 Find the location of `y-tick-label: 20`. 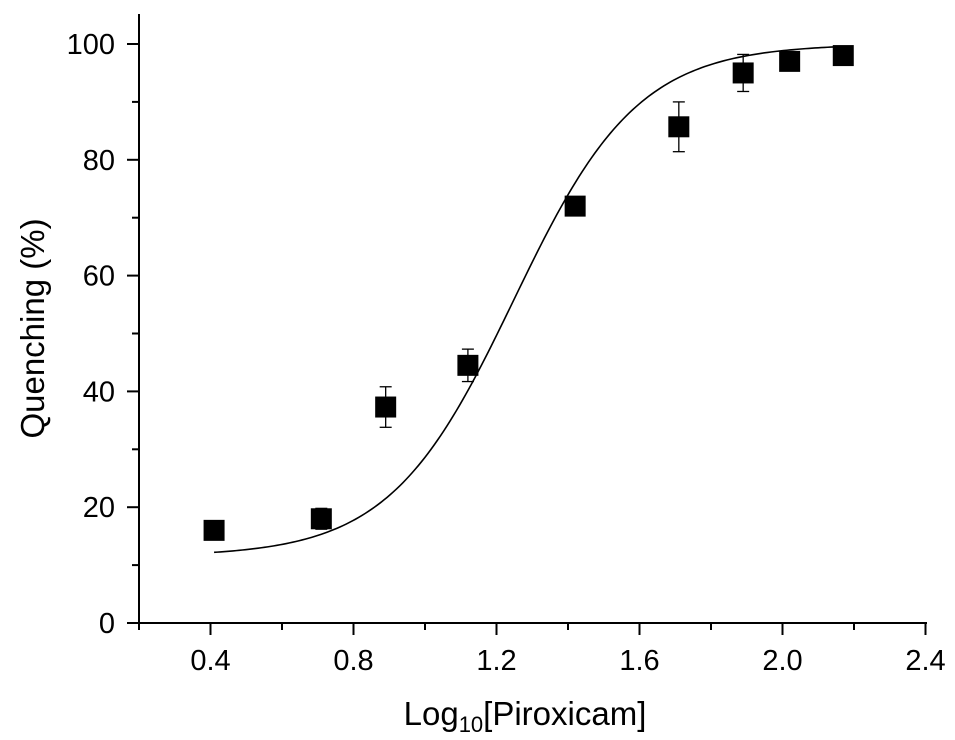

y-tick-label: 20 is located at coordinates (99, 508).